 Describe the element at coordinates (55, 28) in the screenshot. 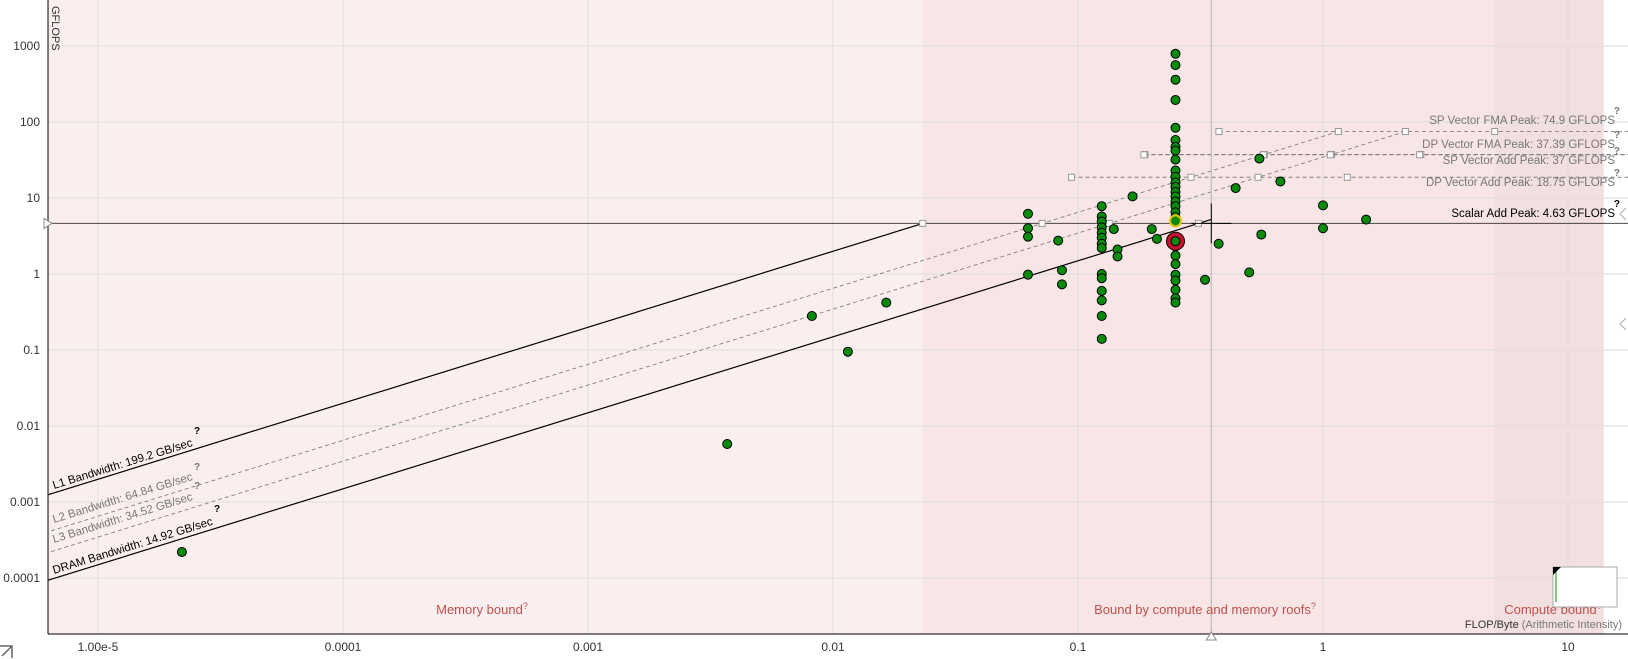

I see `y-axis-title: GFLOPS` at that location.